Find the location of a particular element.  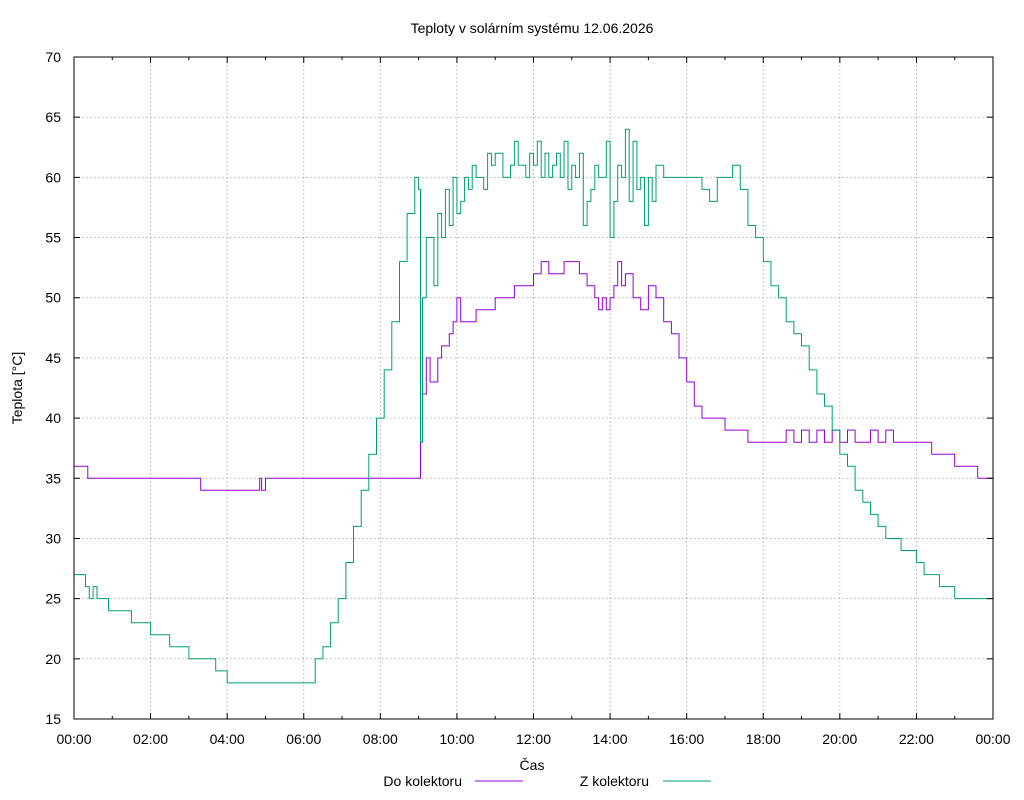

y-tick-label: 55 is located at coordinates (53, 238).